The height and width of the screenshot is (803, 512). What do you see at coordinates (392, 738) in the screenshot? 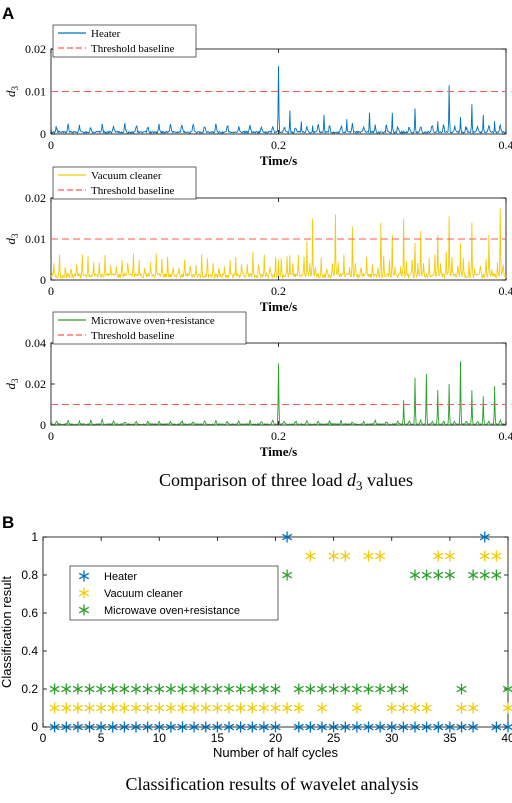
I see `x-tick-label: 30` at bounding box center [392, 738].